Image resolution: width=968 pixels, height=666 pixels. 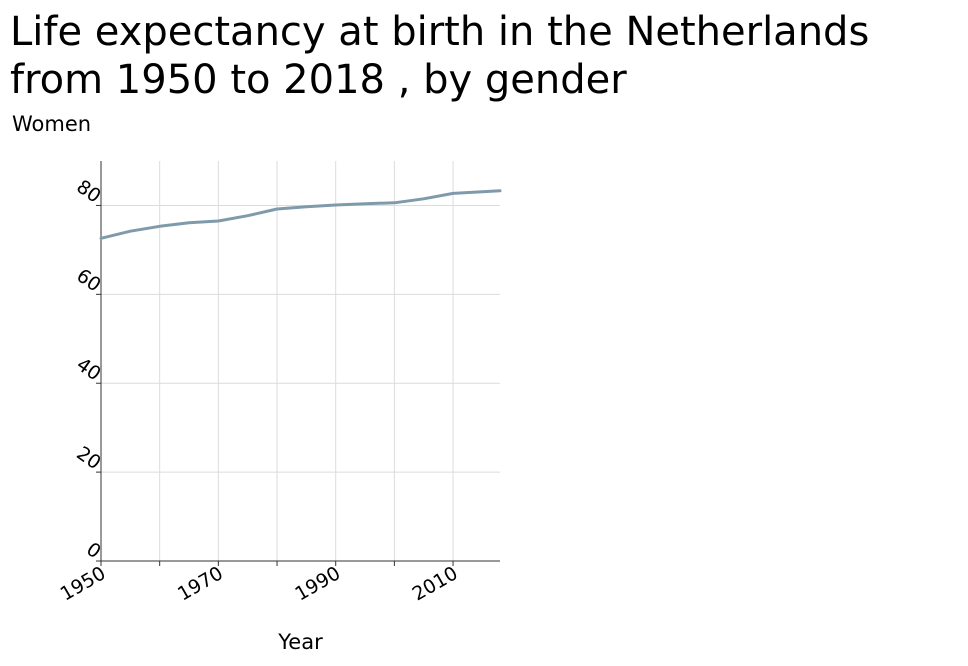 What do you see at coordinates (88, 369) in the screenshot?
I see `y-tick-label: 40` at bounding box center [88, 369].